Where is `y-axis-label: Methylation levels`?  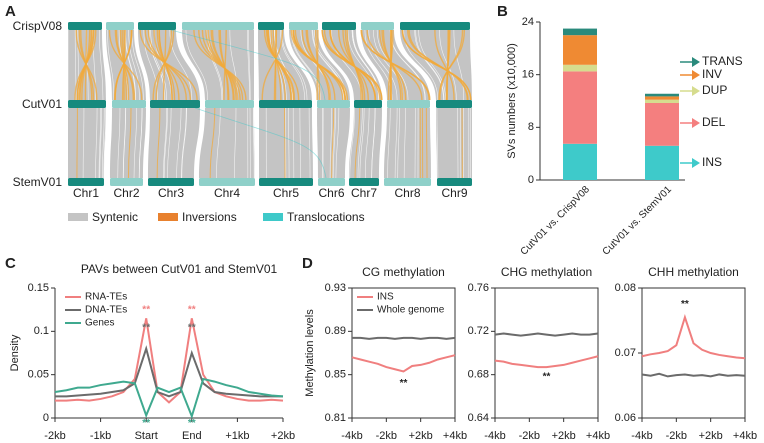
y-axis-label: Methylation levels is located at coordinates (310, 353).